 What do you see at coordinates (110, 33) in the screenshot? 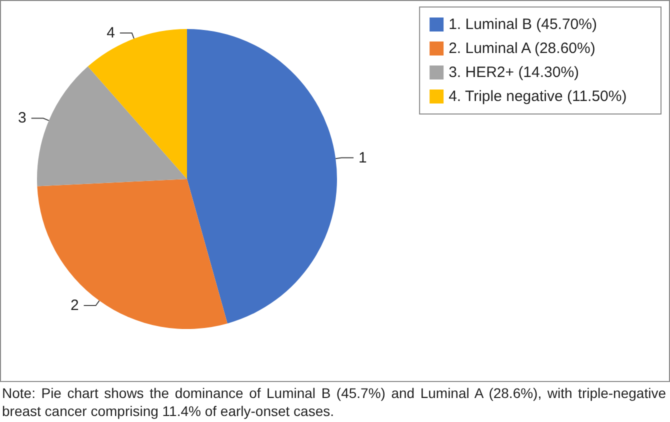
I see `text: 4` at bounding box center [110, 33].